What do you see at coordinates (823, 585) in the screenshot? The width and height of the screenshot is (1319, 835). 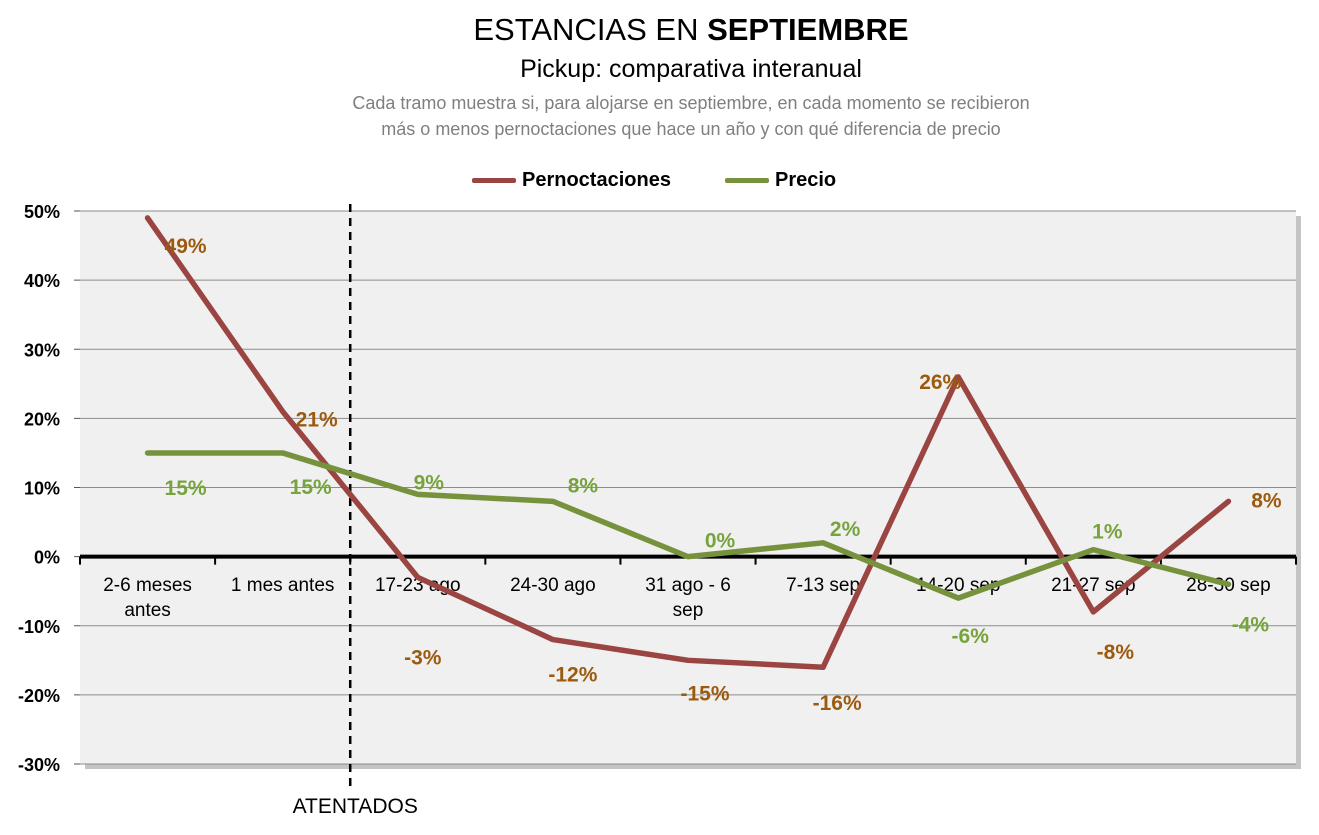 I see `x-category-label: 7-13 sep` at bounding box center [823, 585].